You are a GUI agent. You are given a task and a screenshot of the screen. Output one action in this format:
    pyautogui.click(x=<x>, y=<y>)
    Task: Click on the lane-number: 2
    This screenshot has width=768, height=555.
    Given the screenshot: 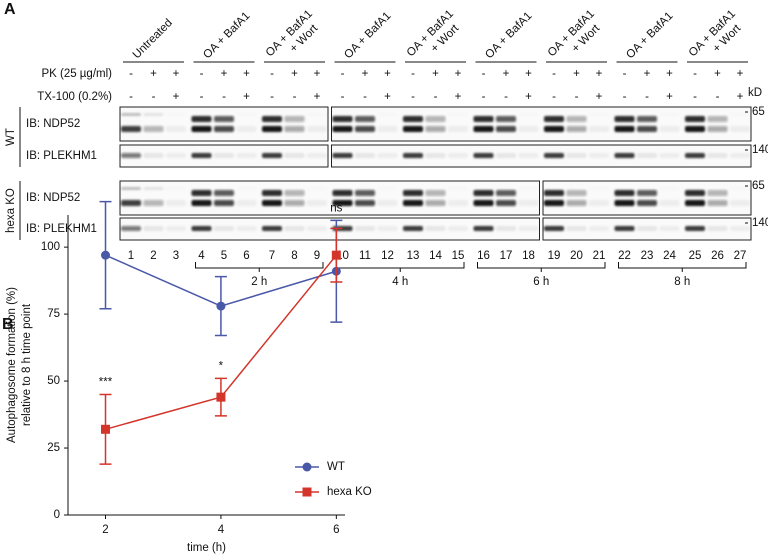 What is the action you would take?
    pyautogui.click(x=153, y=256)
    